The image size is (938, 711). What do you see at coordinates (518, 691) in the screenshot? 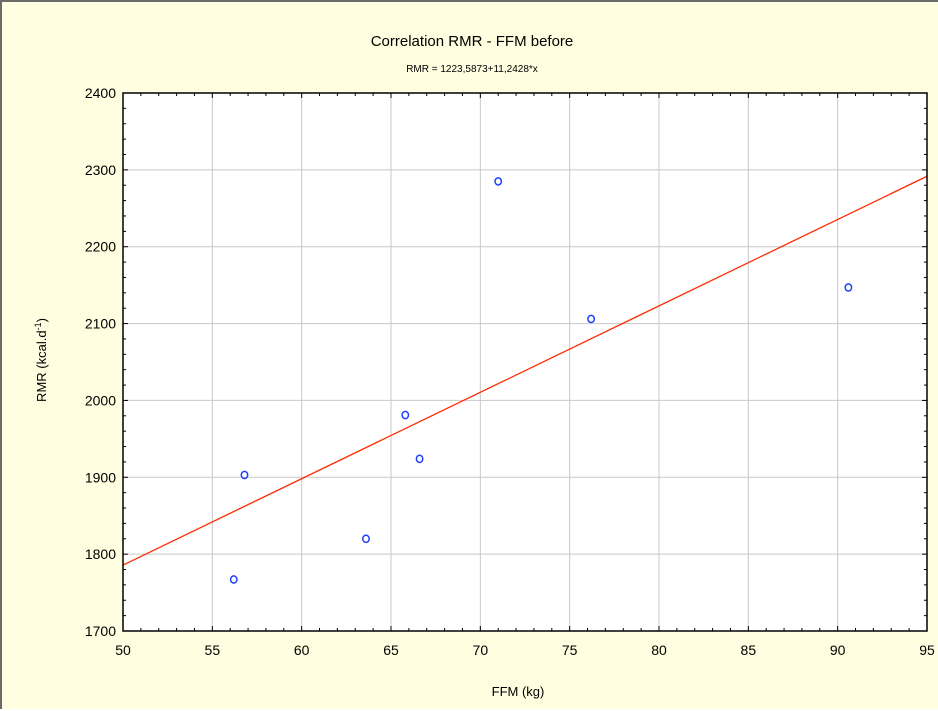
I see `x-axis-title: FFM (kg)` at bounding box center [518, 691].